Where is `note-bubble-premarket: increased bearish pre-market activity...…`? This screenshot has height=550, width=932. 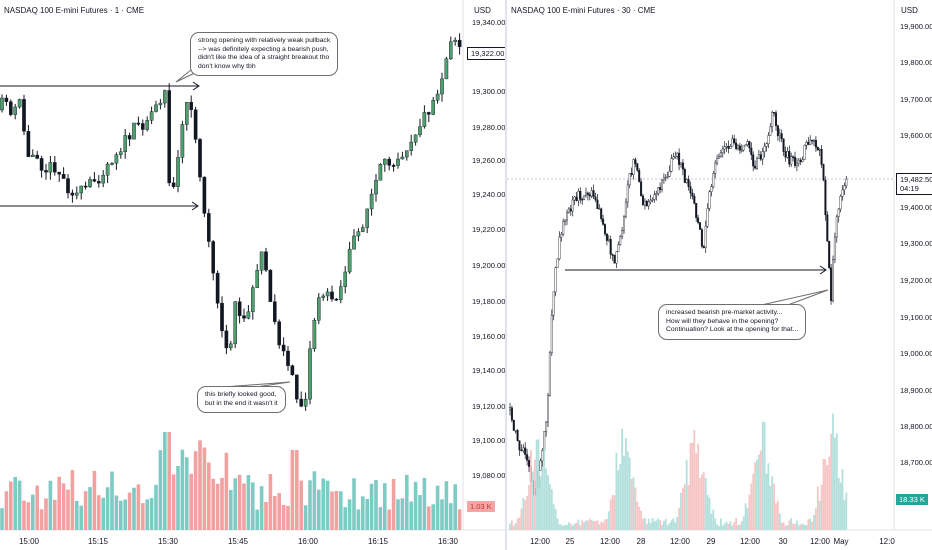
note-bubble-premarket: increased bearish pre-market activity...… is located at coordinates (732, 322).